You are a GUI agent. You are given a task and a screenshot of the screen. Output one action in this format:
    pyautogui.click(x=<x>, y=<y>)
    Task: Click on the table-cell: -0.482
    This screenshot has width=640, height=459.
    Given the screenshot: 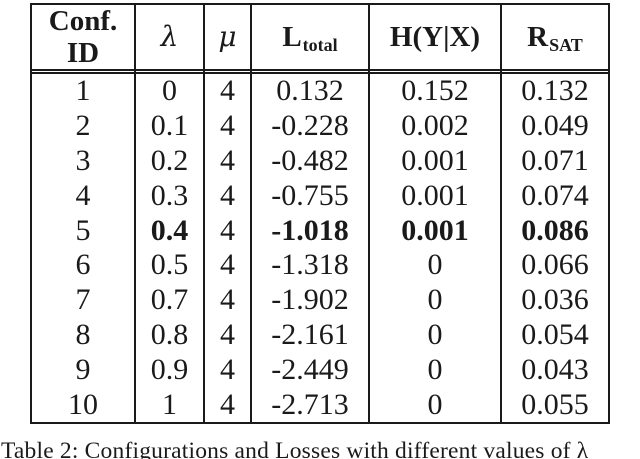 What is the action you would take?
    pyautogui.click(x=311, y=161)
    